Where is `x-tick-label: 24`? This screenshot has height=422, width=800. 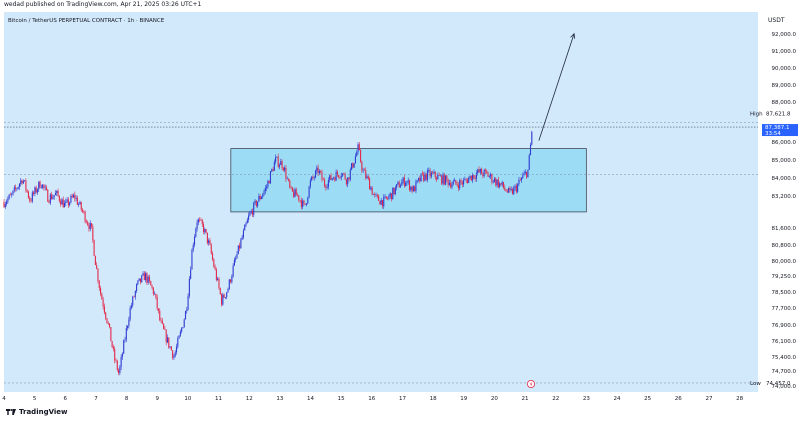
x-tick-label: 24 is located at coordinates (617, 399).